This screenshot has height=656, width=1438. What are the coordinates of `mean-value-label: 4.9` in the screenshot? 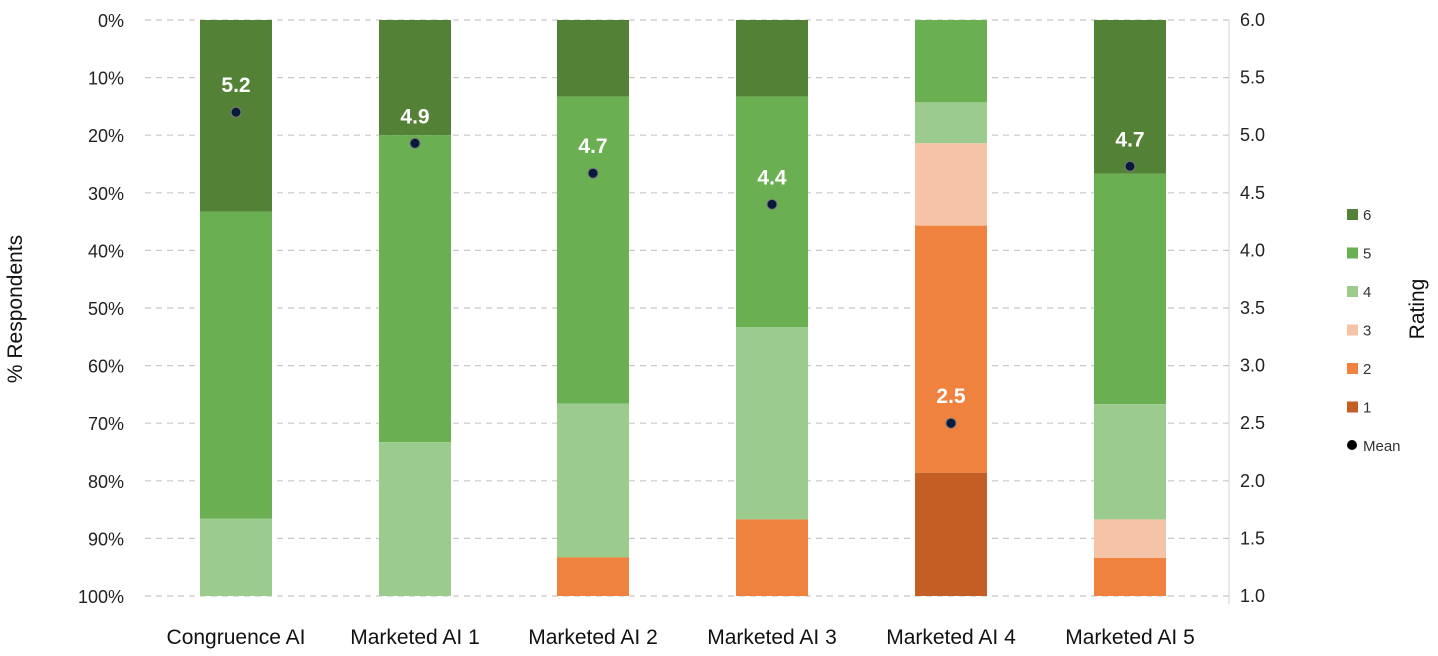 It's located at (414, 116).